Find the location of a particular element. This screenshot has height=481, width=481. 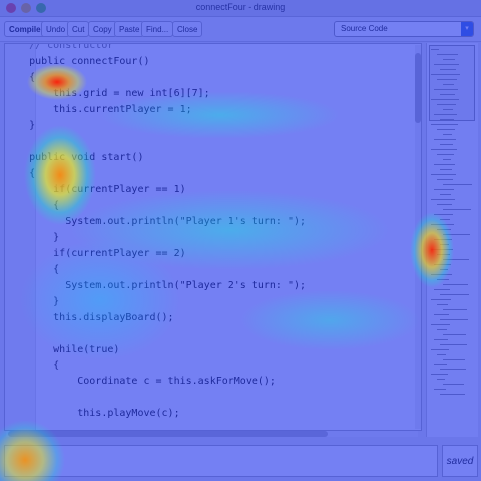

horizontal-scroll-thumb is located at coordinates (168, 434).